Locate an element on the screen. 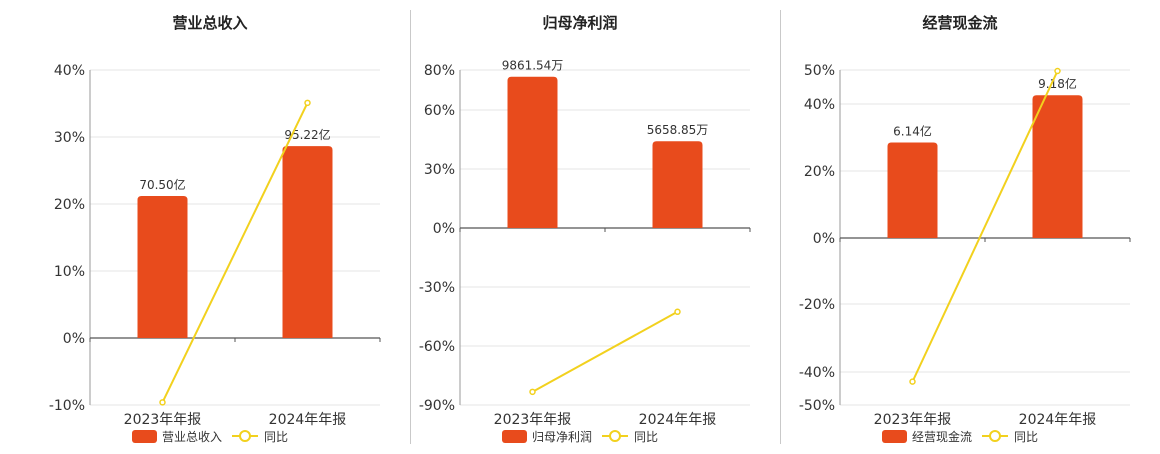 The image size is (1160, 454). legend-bar-label: 归母净利润 is located at coordinates (562, 437).